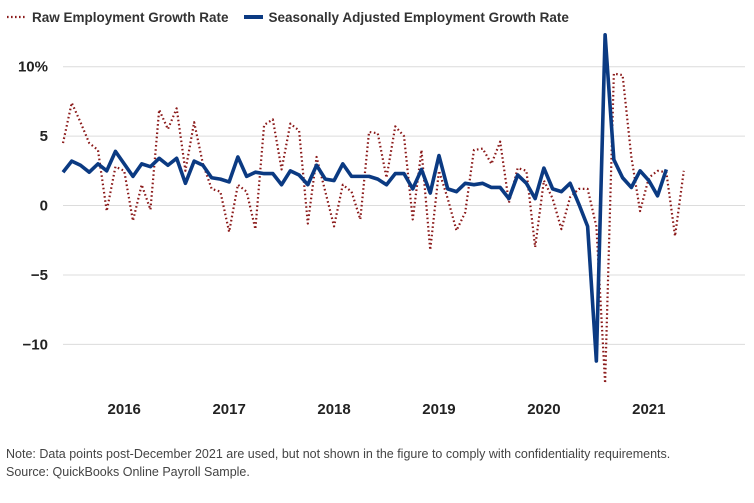 This screenshot has height=503, width=754. Describe the element at coordinates (124, 409) in the screenshot. I see `x-tick-label: 2016` at that location.